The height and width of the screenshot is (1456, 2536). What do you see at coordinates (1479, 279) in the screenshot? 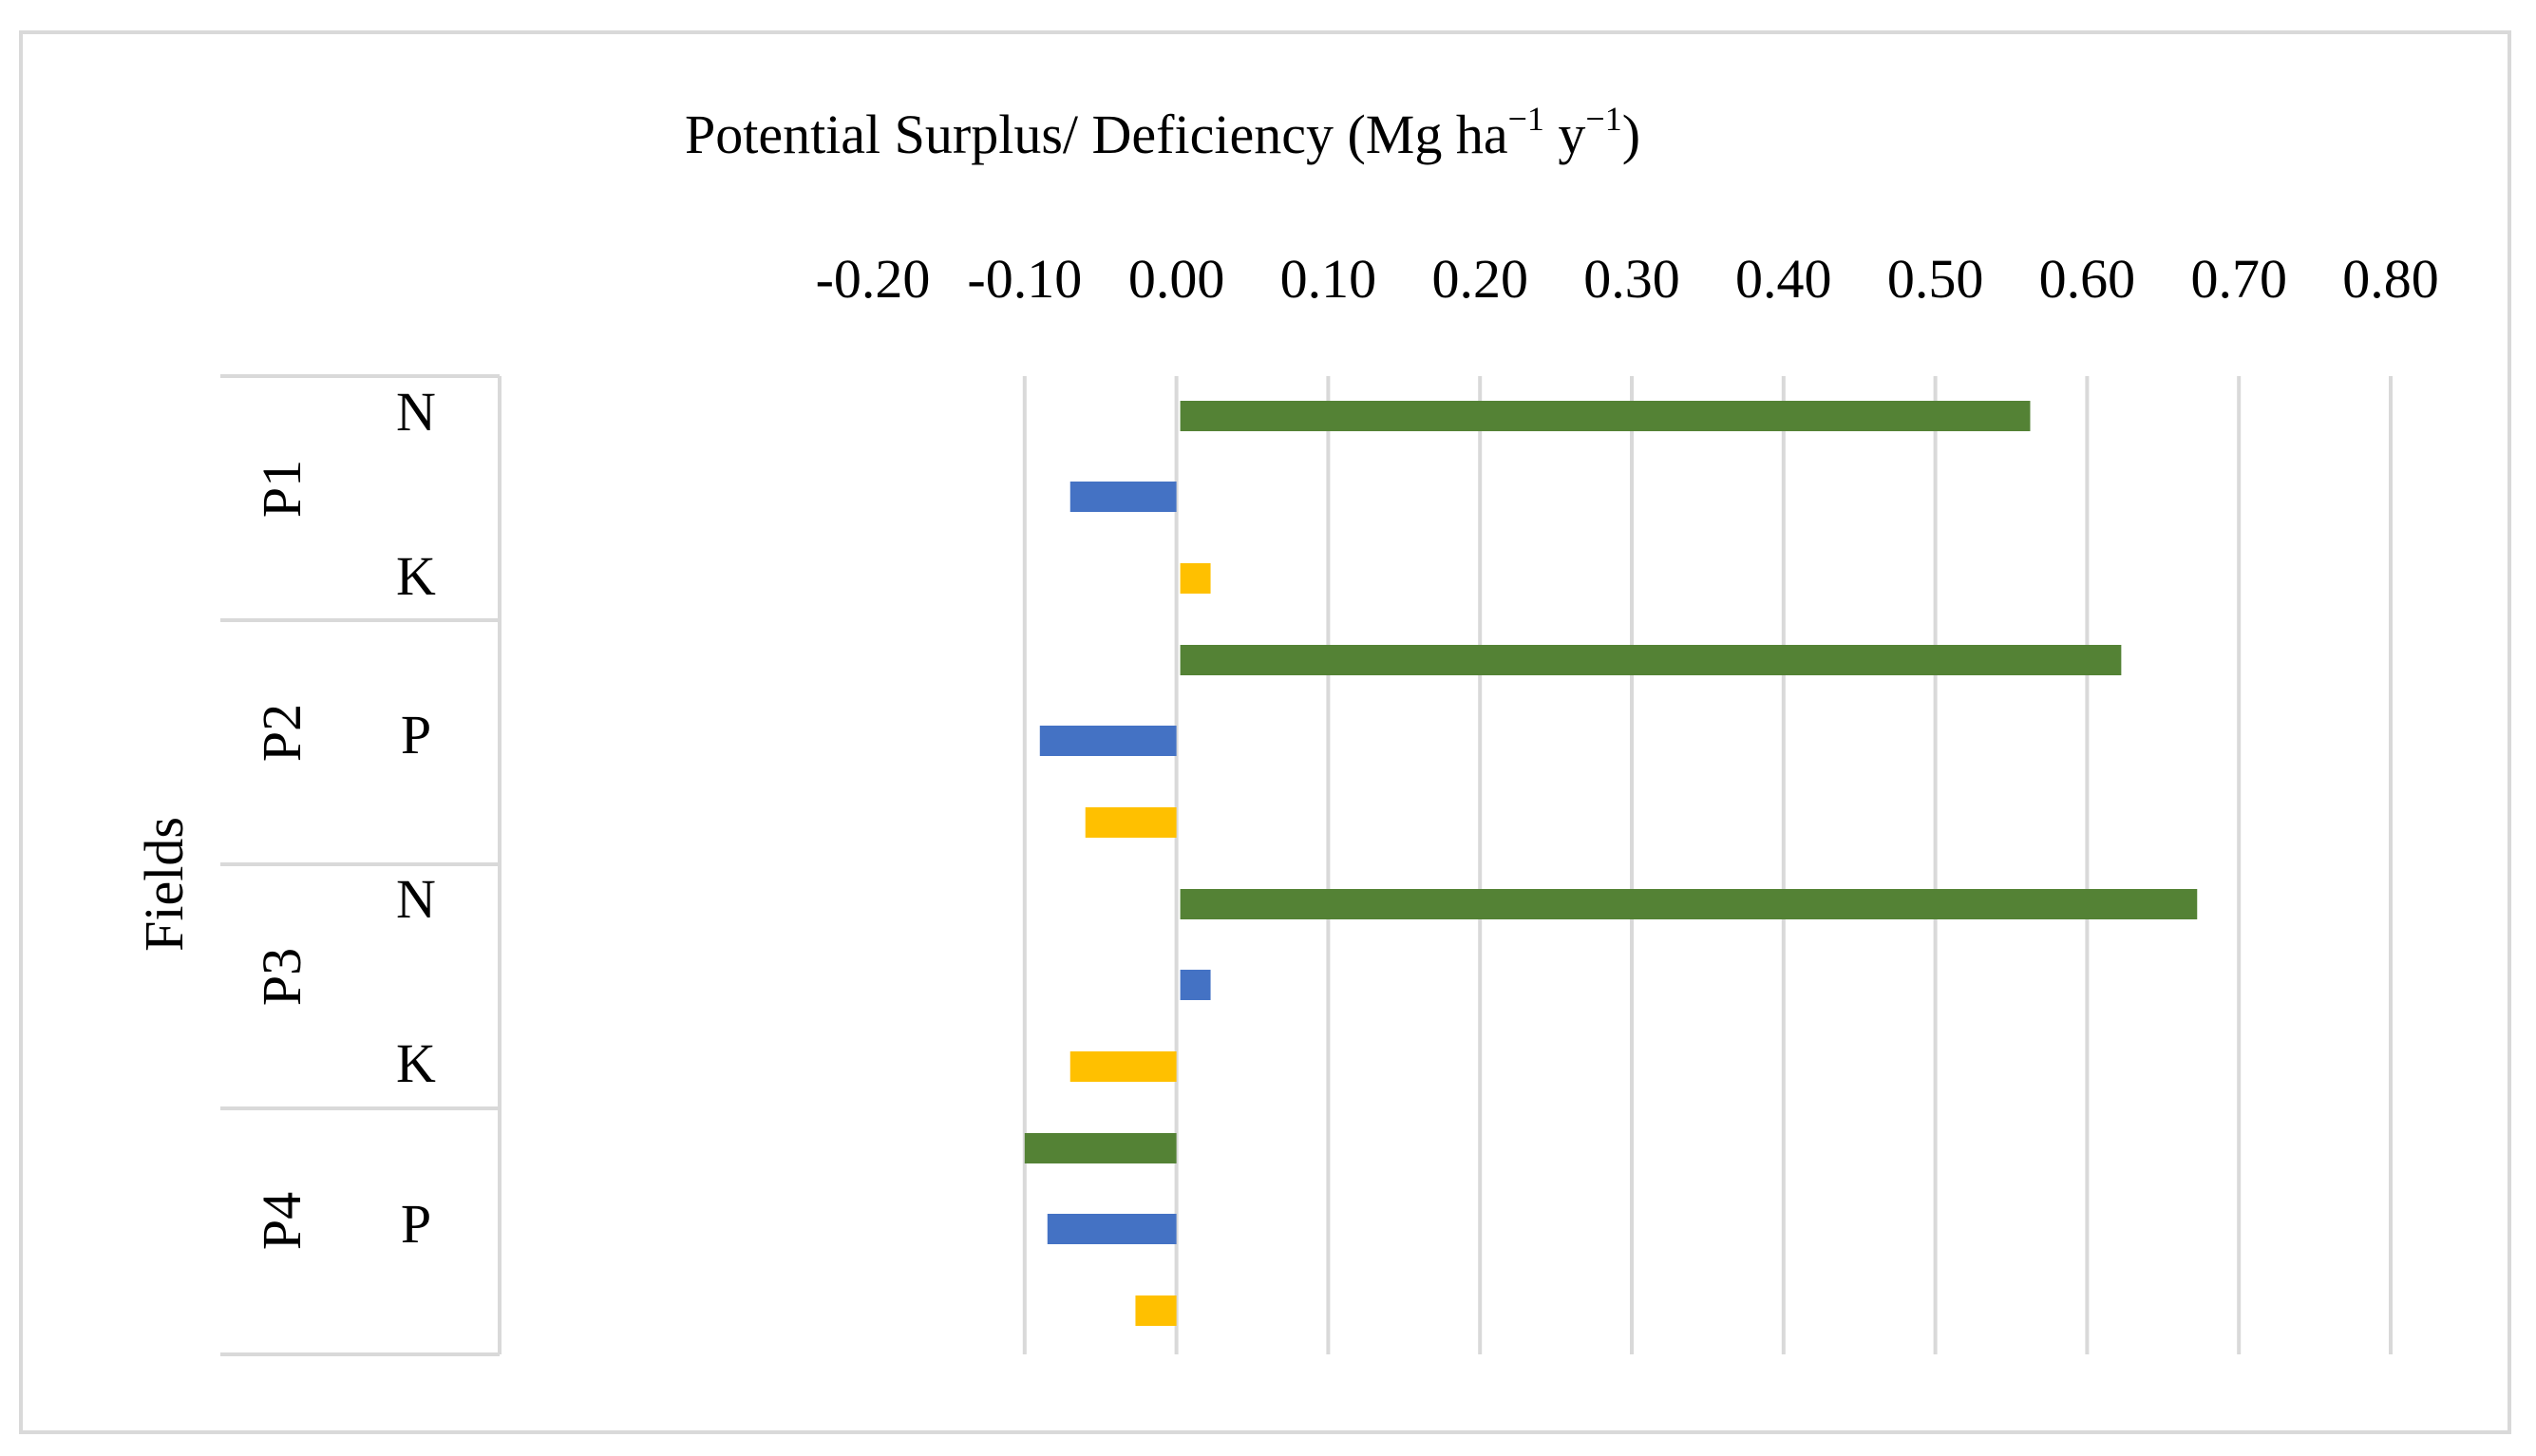
I see `x-tick-label: 0.20` at bounding box center [1479, 279].